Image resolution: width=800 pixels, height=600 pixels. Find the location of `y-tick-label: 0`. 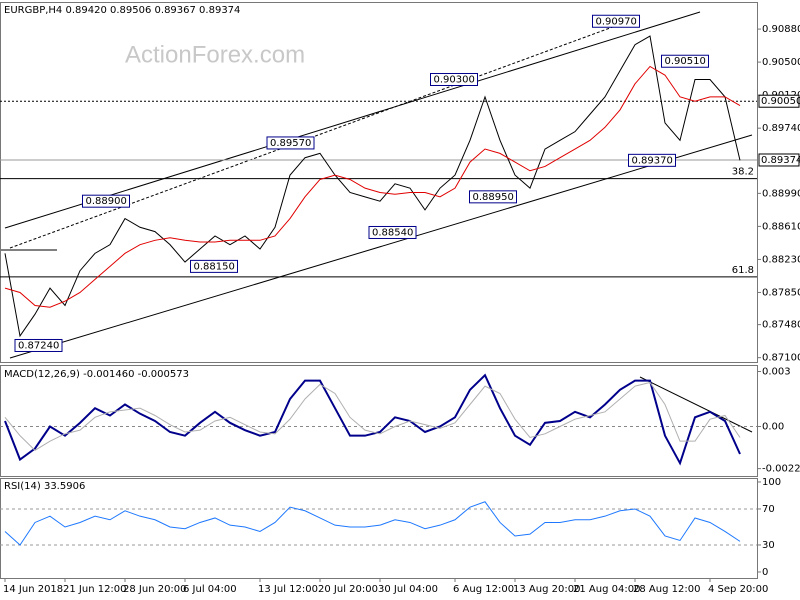

y-tick-label: 0 is located at coordinates (765, 572).